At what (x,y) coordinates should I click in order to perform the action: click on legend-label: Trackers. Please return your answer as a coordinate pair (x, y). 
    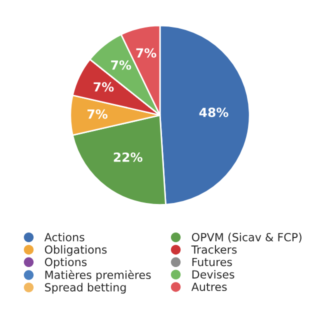
    Looking at the image, I should click on (214, 249).